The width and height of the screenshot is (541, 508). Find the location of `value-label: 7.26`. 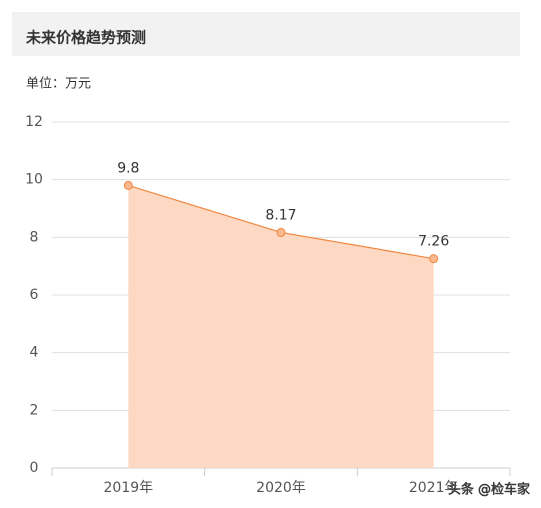

value-label: 7.26 is located at coordinates (433, 242).